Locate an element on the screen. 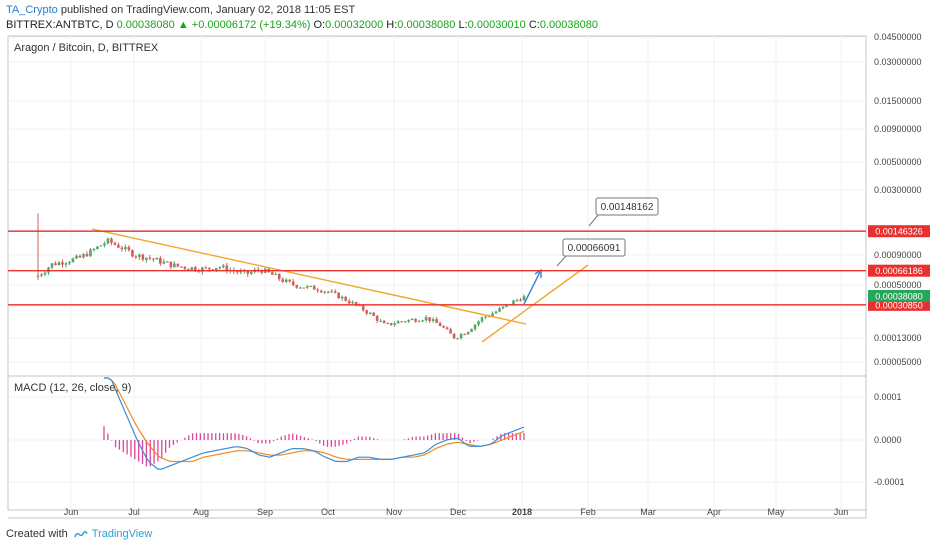  price-tick-label: 0.00090000 is located at coordinates (898, 255).